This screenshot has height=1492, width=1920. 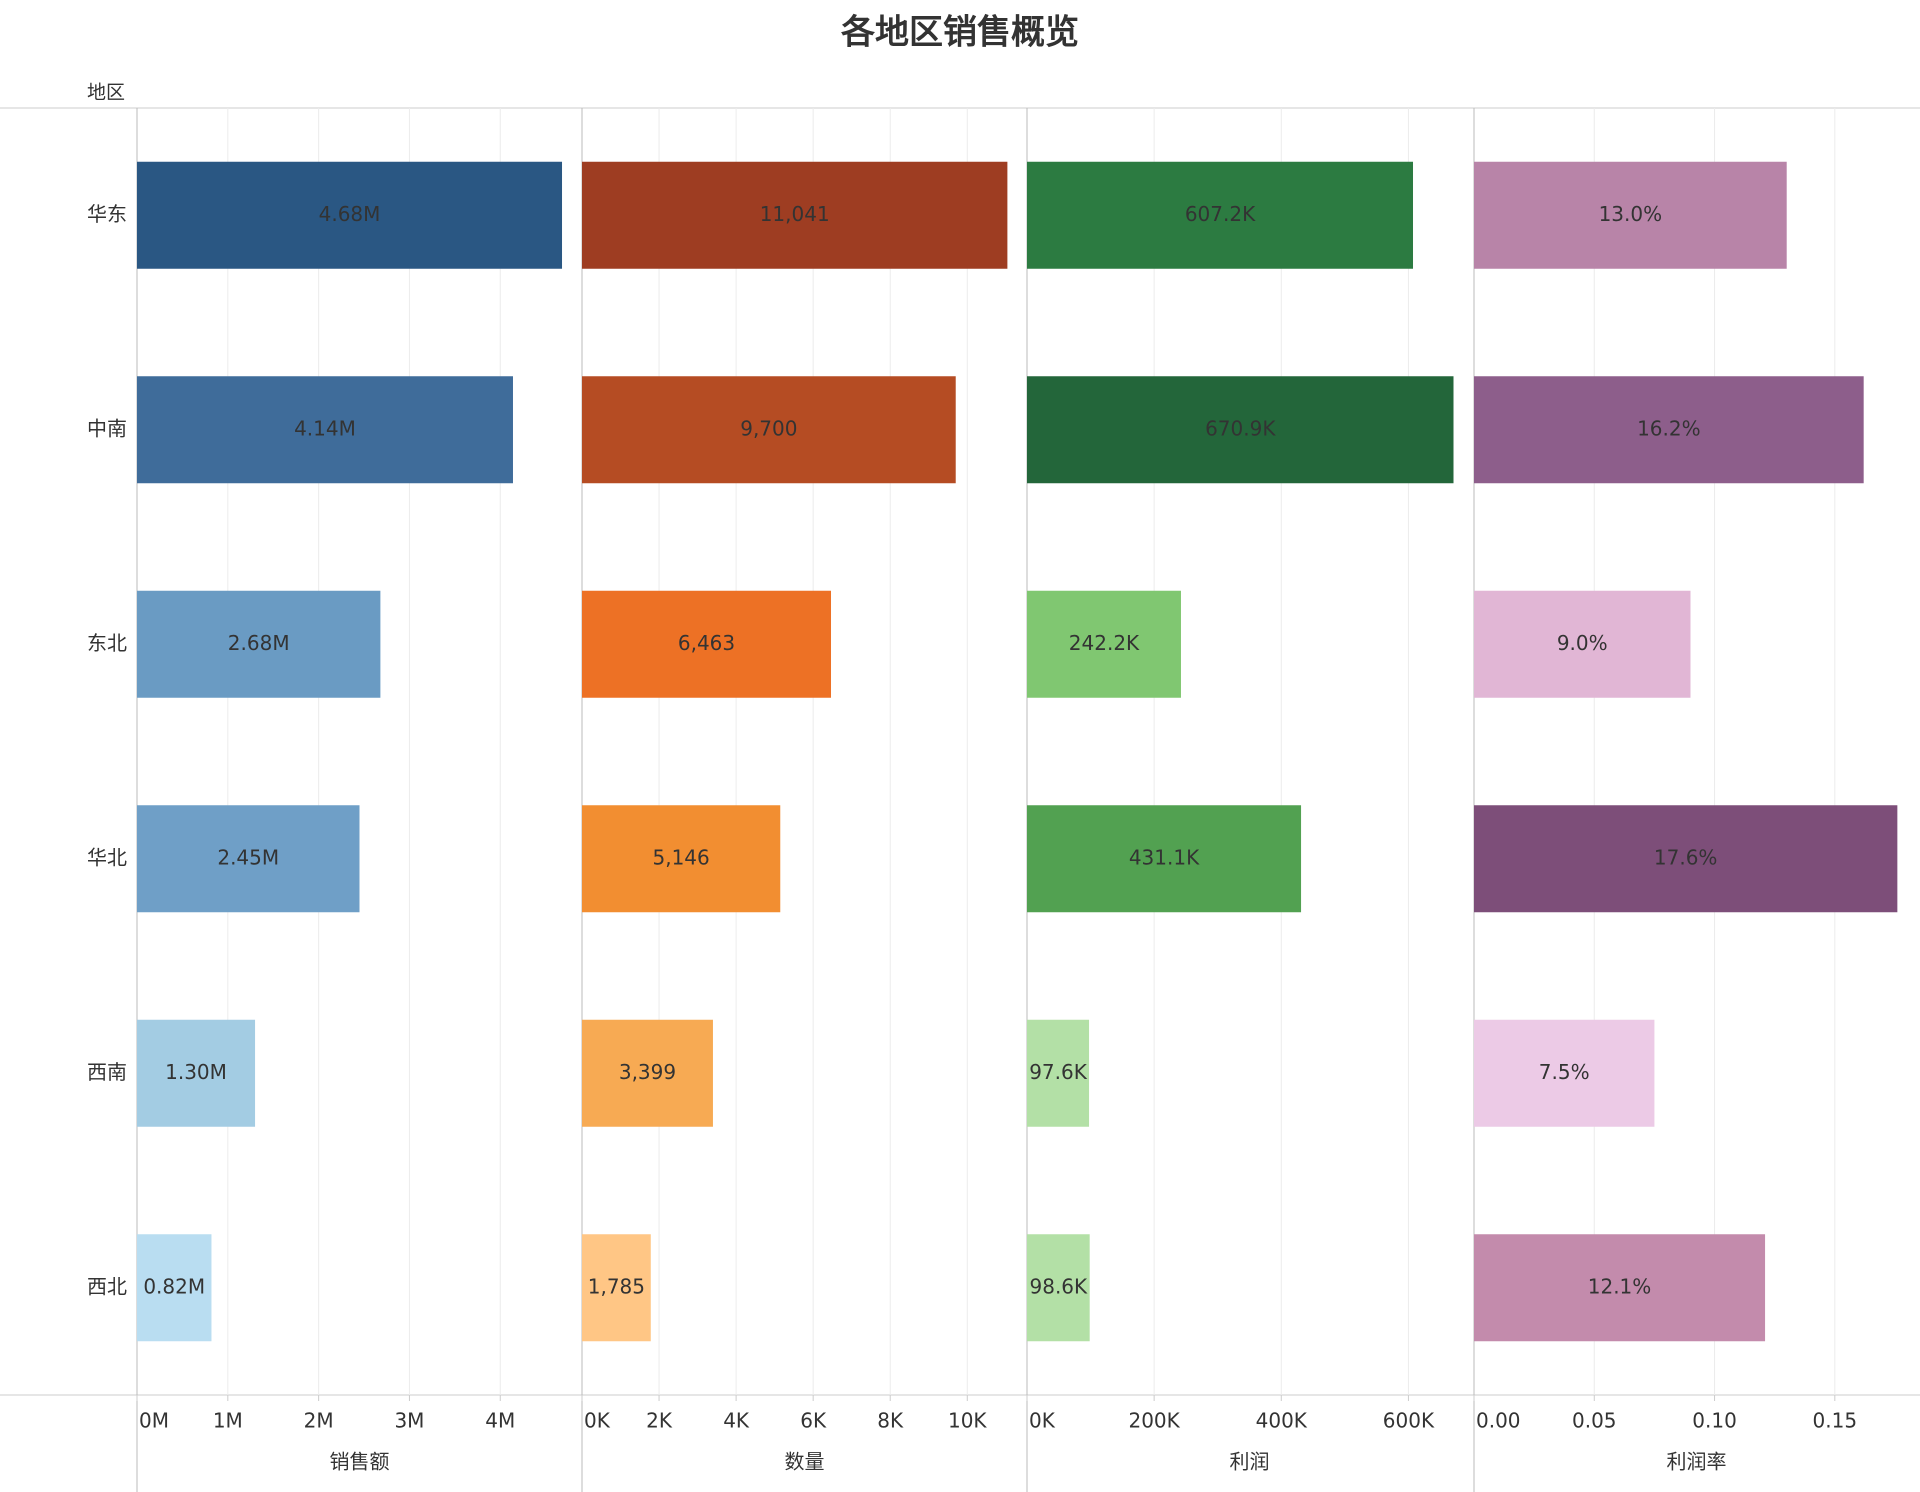 What do you see at coordinates (409, 1421) in the screenshot?
I see `x-tick-label: 3M` at bounding box center [409, 1421].